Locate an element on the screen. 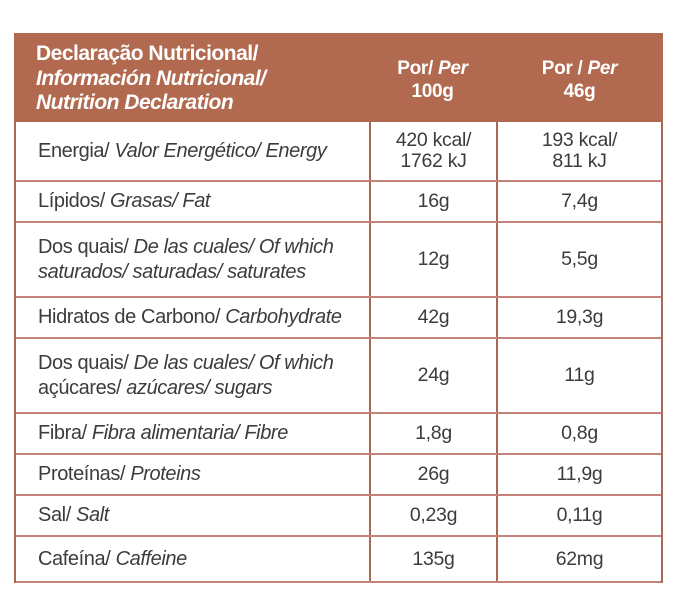 The width and height of the screenshot is (676, 612). label-segment: açúcares/ is located at coordinates (80, 387).